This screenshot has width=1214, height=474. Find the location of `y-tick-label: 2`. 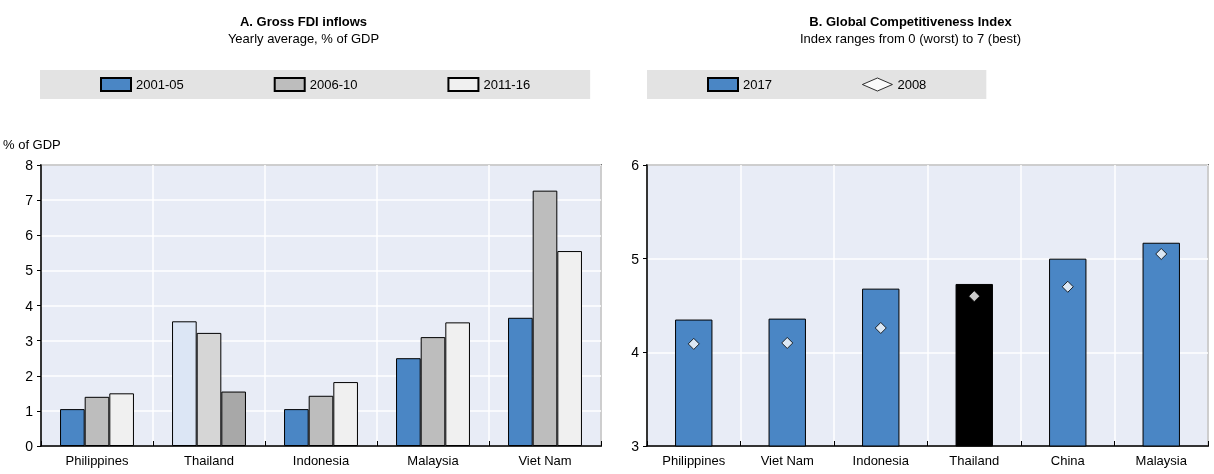

y-tick-label: 2 is located at coordinates (29, 375).